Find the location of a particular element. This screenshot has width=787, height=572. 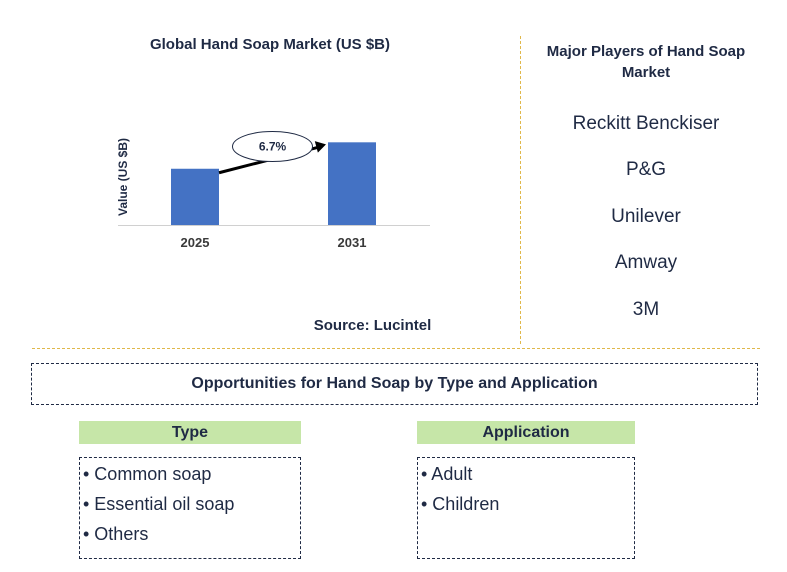

source-label: Source: Lucintel is located at coordinates (372, 325).